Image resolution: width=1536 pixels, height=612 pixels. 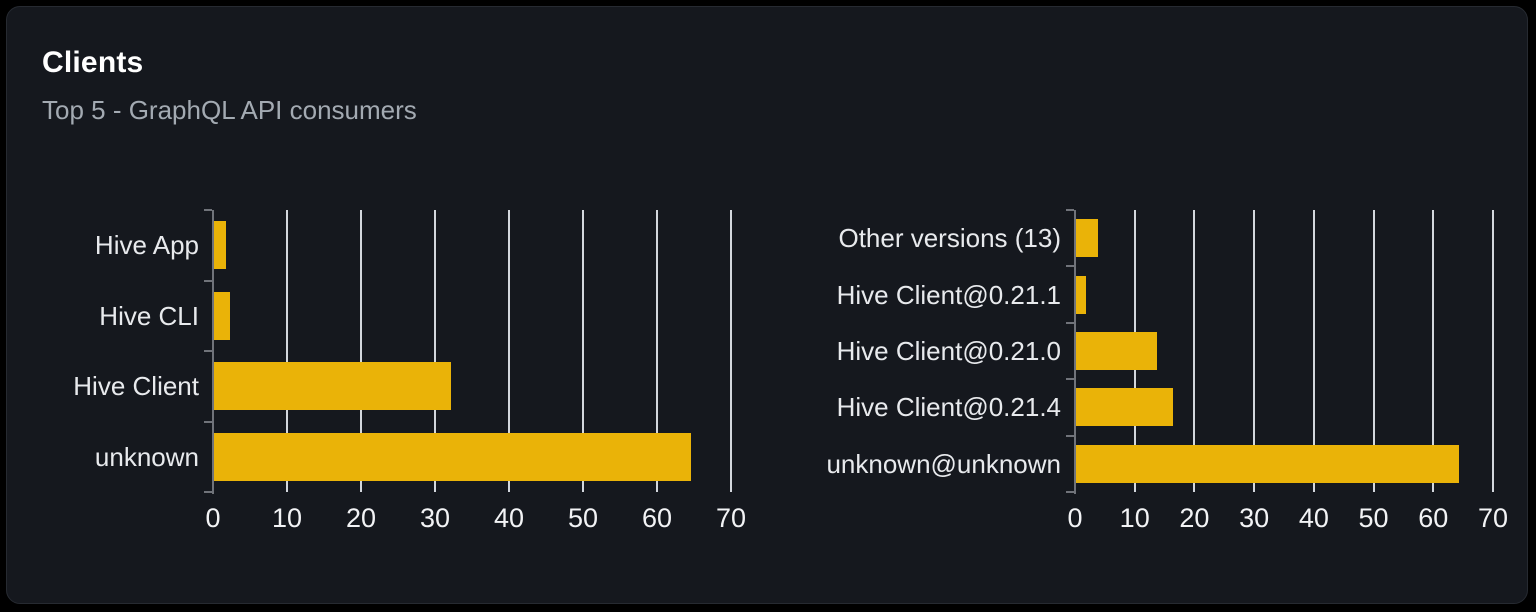 What do you see at coordinates (949, 238) in the screenshot?
I see `category-label: Other versions (13)` at bounding box center [949, 238].